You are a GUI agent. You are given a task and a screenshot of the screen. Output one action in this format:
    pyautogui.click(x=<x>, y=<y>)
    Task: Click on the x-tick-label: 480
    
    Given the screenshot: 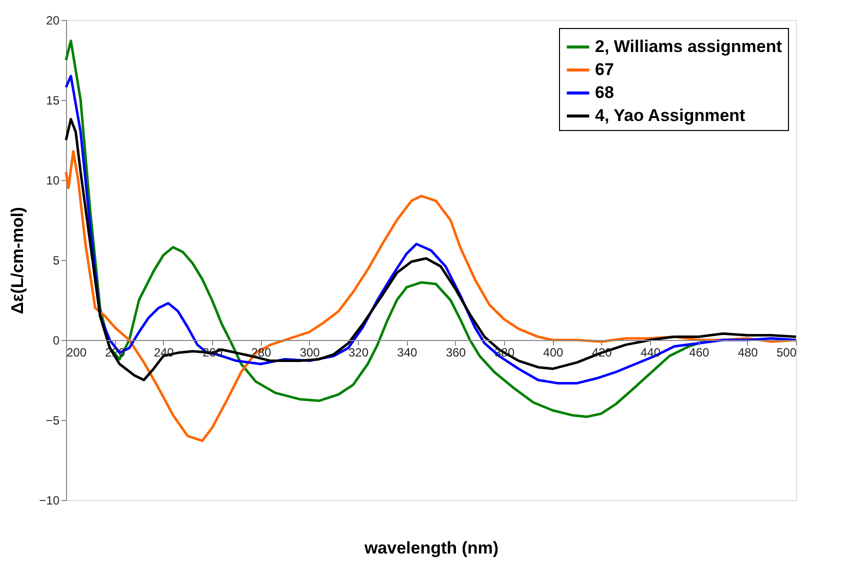 What is the action you would take?
    pyautogui.click(x=748, y=353)
    